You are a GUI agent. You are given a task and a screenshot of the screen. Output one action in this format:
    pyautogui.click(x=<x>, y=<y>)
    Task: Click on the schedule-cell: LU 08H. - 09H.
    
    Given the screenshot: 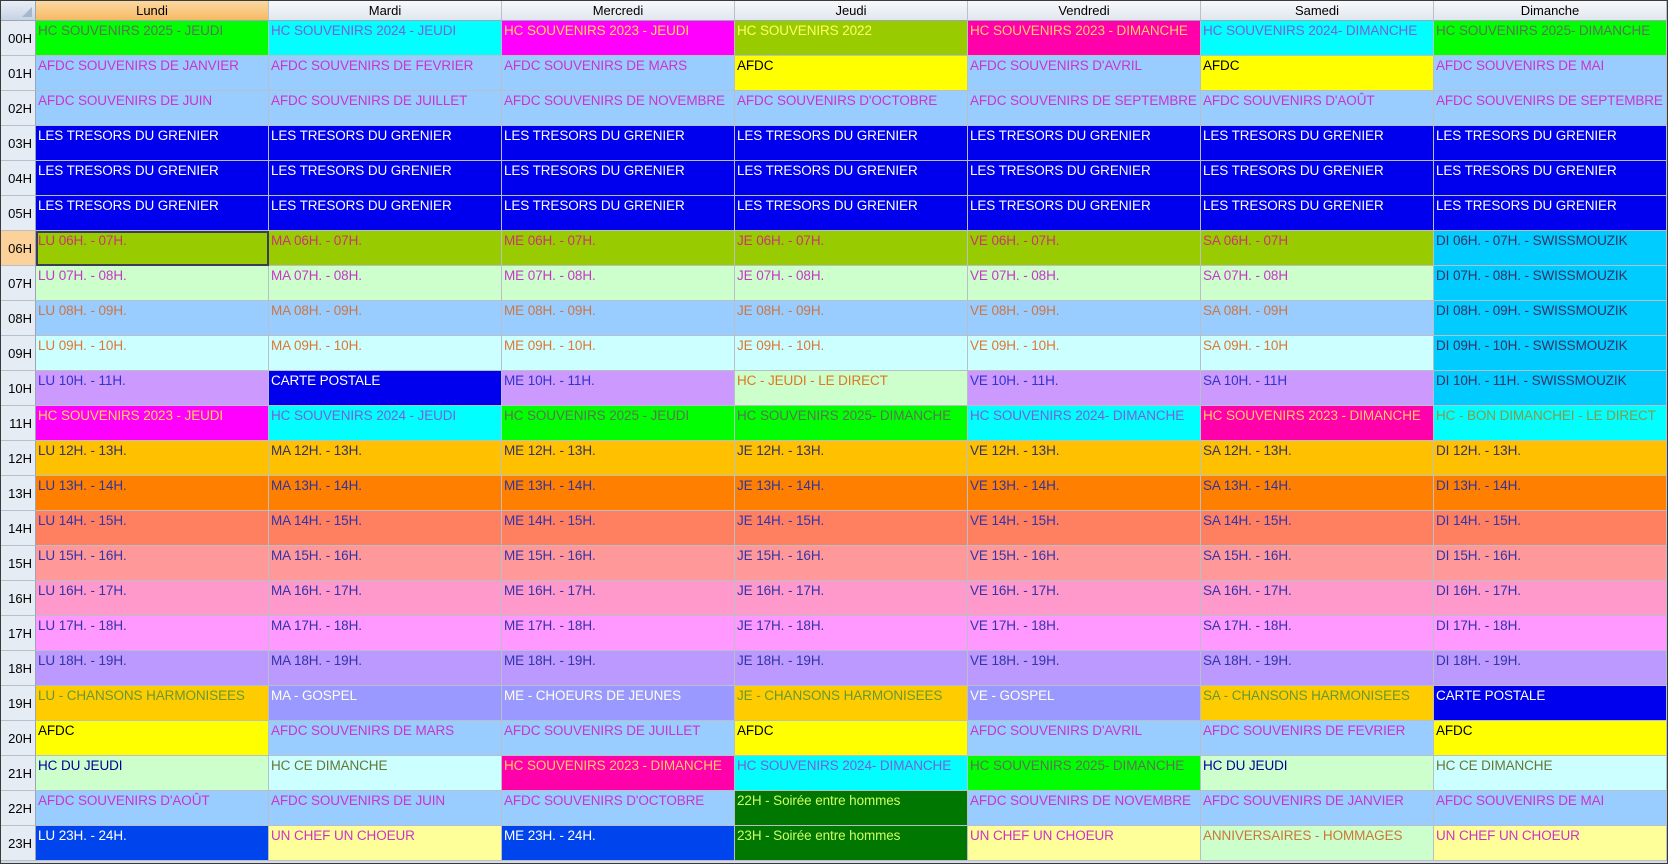 What is the action you would take?
    pyautogui.click(x=152, y=318)
    